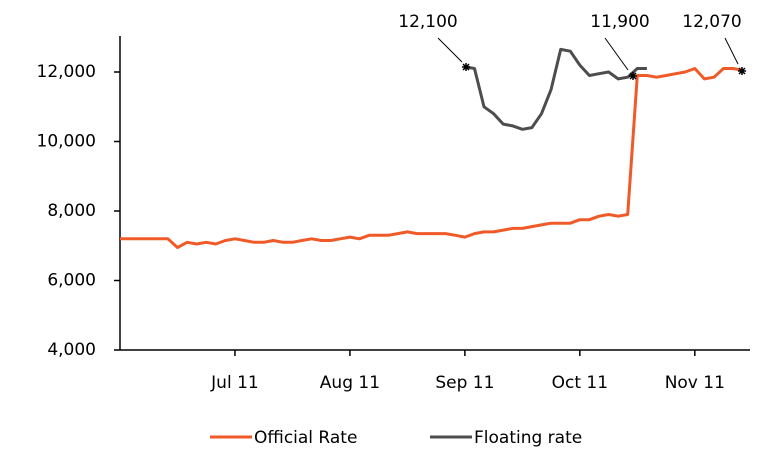 The width and height of the screenshot is (773, 451). Describe the element at coordinates (619, 22) in the screenshot. I see `annotation: 11,900` at that location.